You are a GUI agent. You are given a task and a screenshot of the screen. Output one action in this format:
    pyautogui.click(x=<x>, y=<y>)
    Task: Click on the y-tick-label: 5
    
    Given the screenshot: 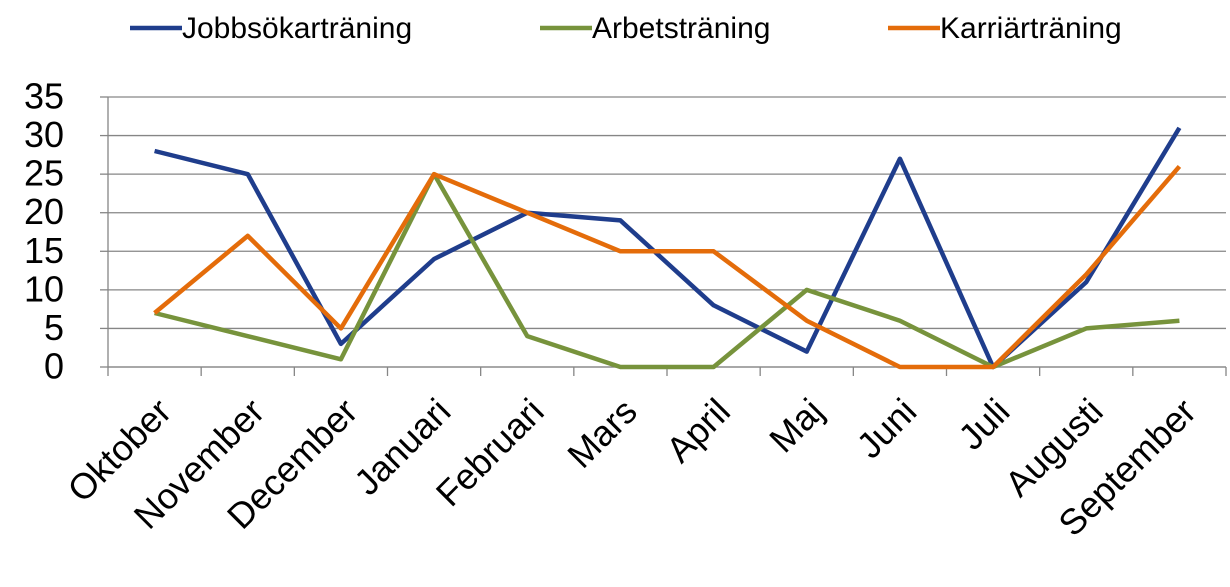 What is the action you would take?
    pyautogui.click(x=54, y=327)
    